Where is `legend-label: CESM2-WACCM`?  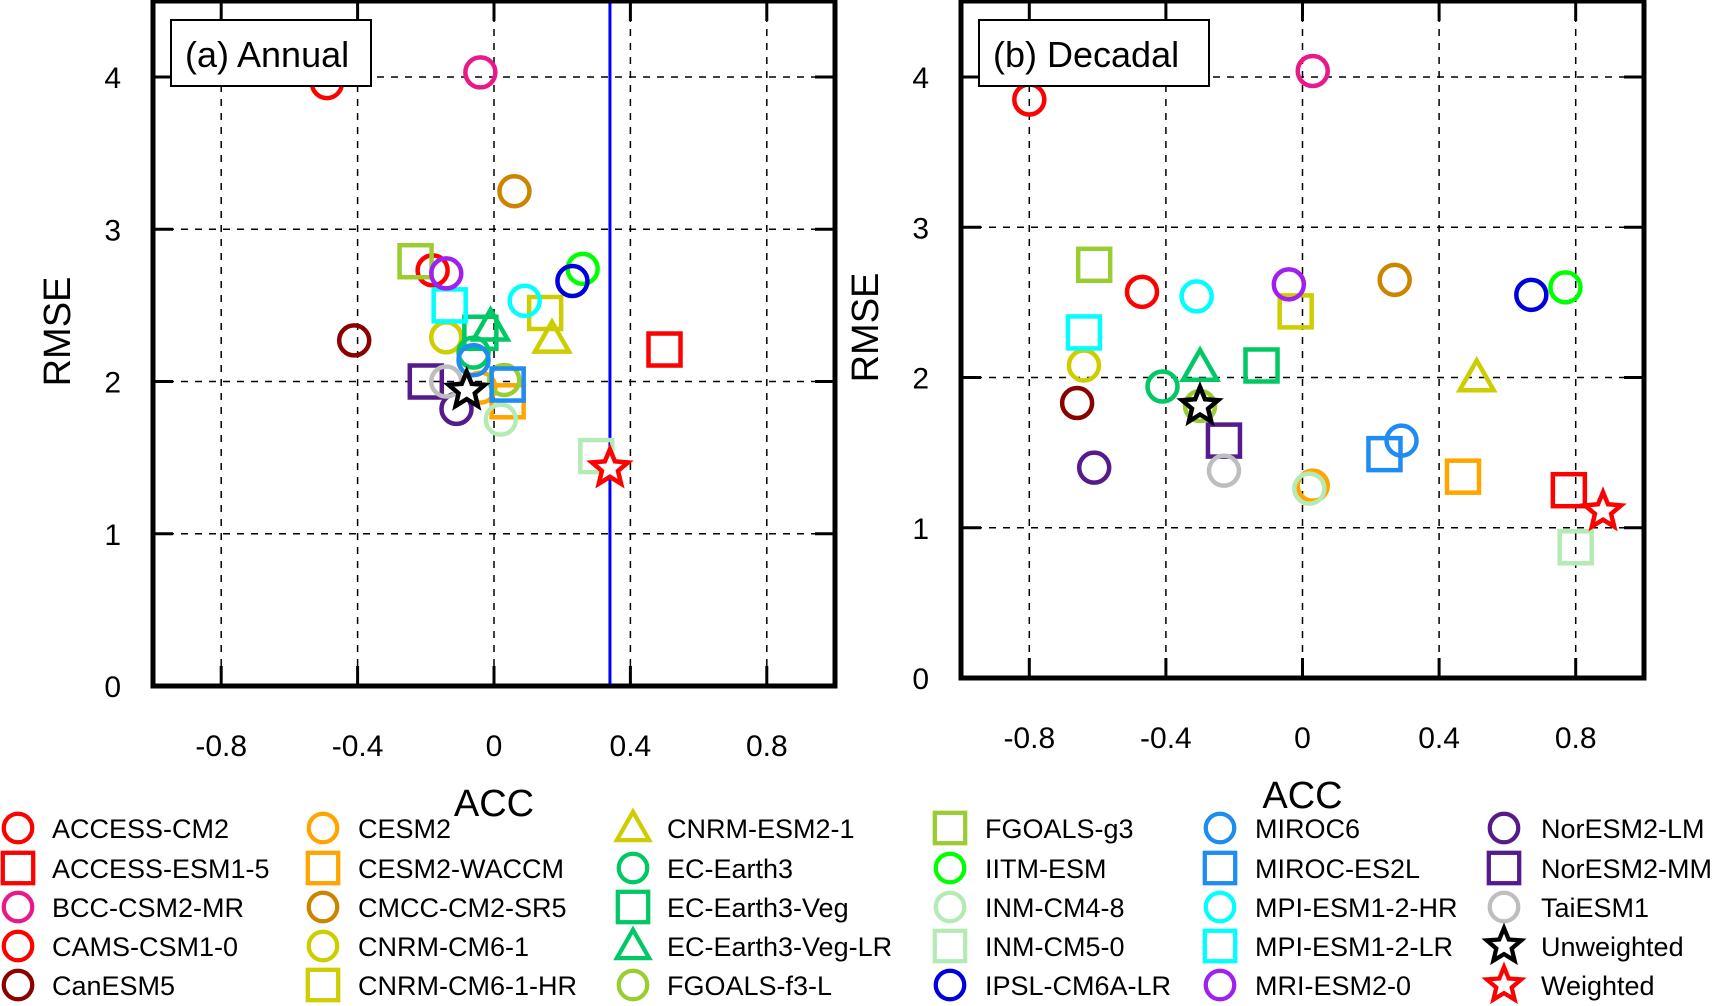
legend-label: CESM2-WACCM is located at coordinates (461, 869).